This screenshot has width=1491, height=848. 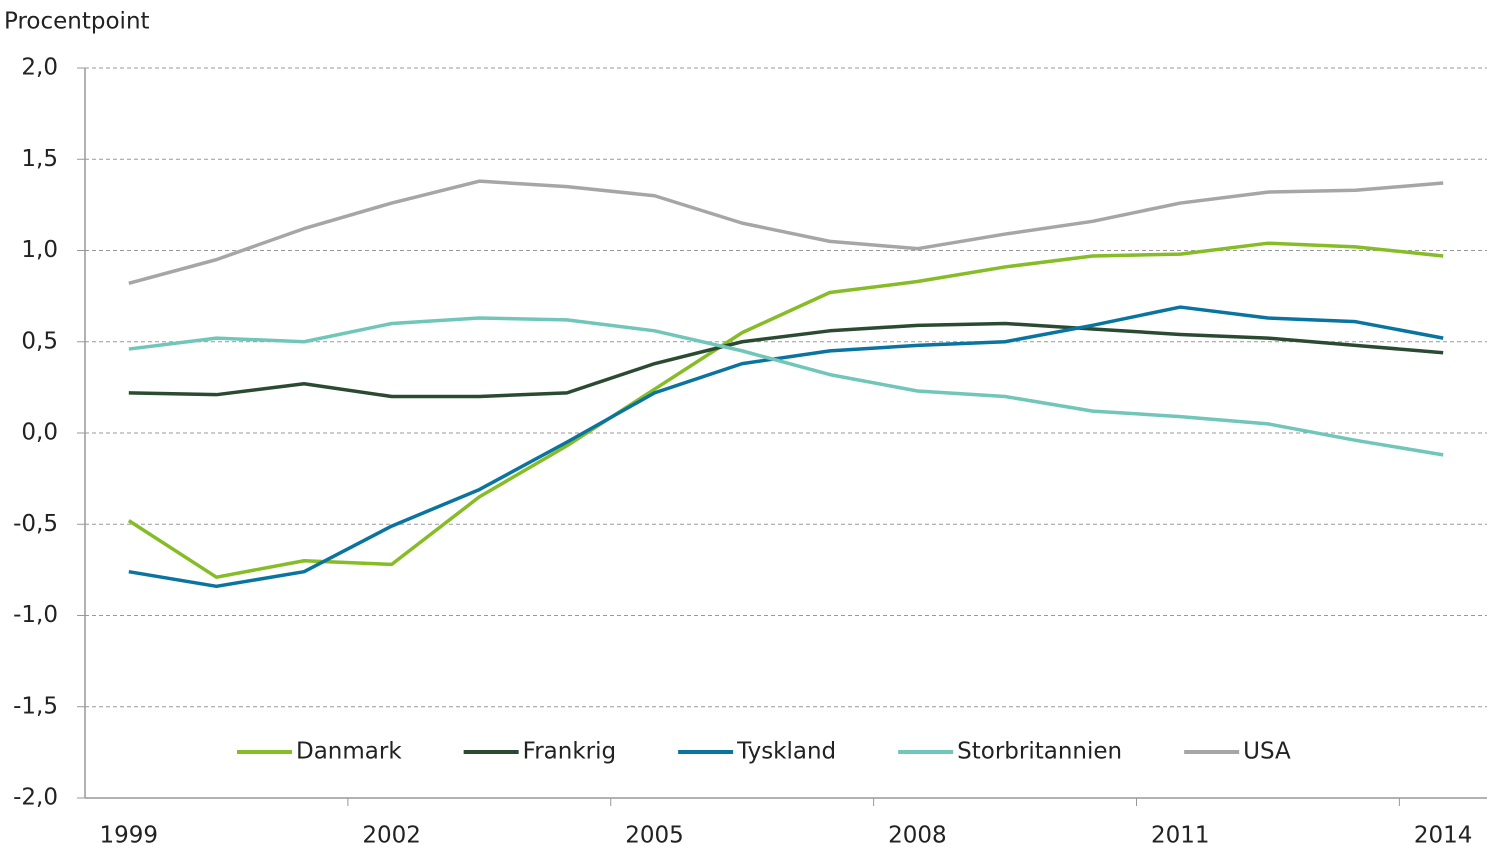 What do you see at coordinates (39, 68) in the screenshot?
I see `y-tick-label: 2,0` at bounding box center [39, 68].